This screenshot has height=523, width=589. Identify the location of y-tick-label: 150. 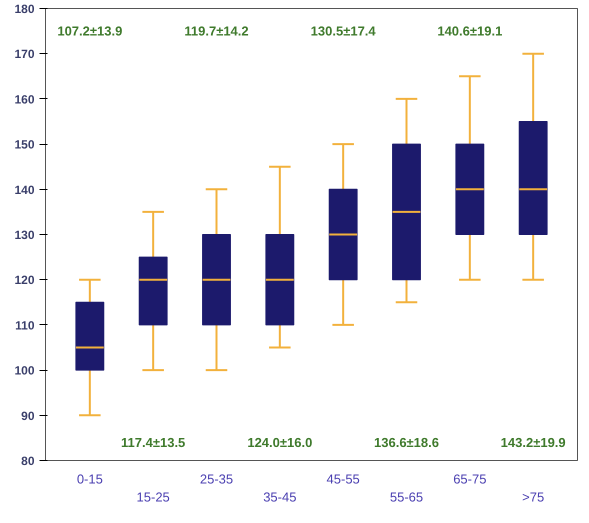
(24, 145).